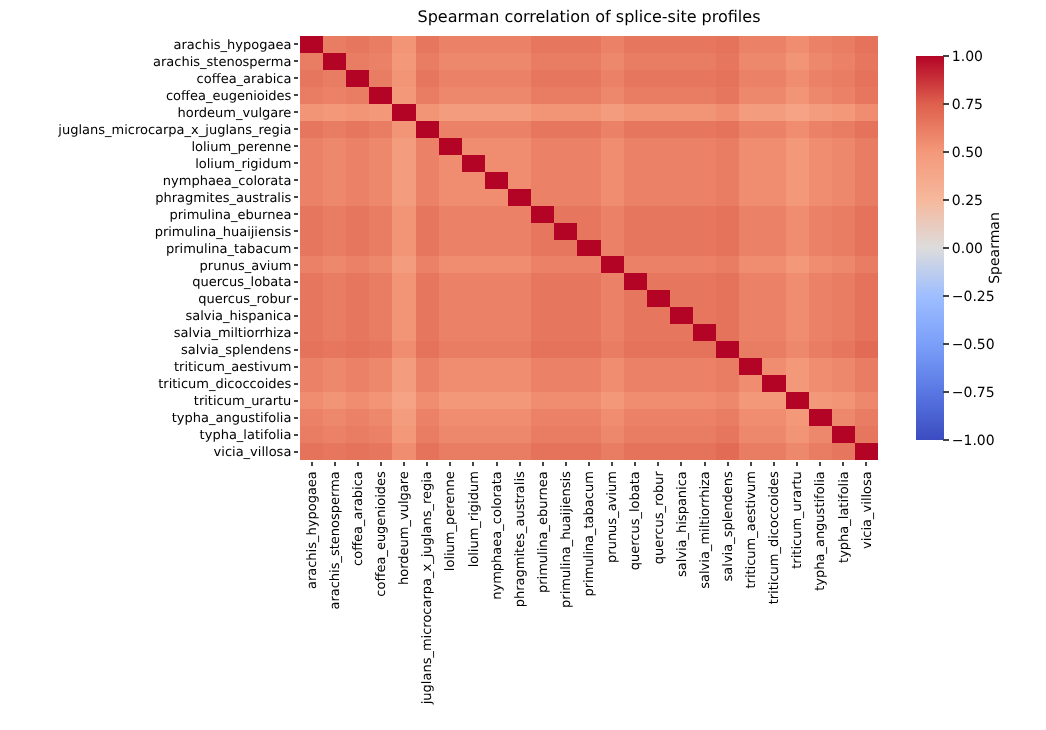 Image resolution: width=1046 pixels, height=730 pixels. I want to click on chart-title: Spearman correlation of splice-site profiles, so click(589, 17).